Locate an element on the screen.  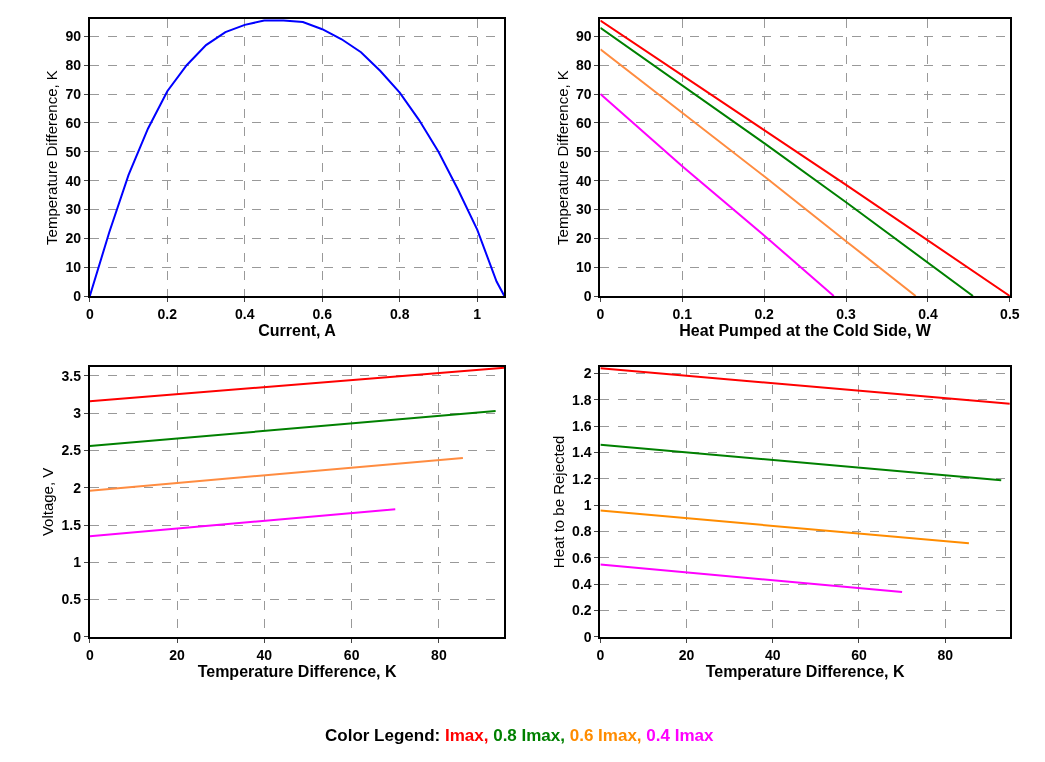
y-tick-label: 1.4 is located at coordinates (582, 452).